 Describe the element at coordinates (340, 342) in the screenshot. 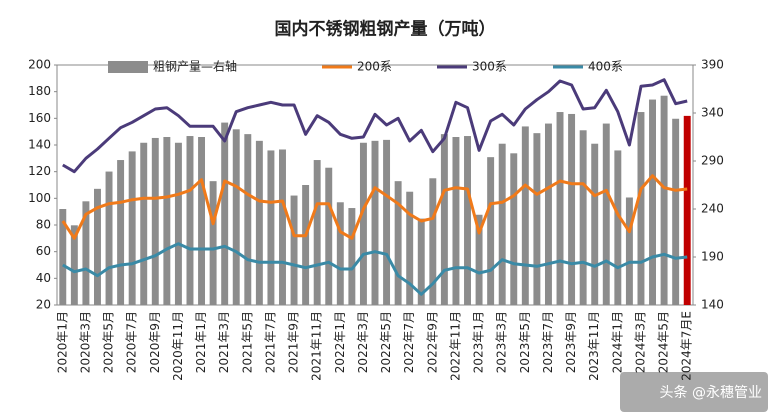

I see `x-tick-label: 2022年1月` at that location.